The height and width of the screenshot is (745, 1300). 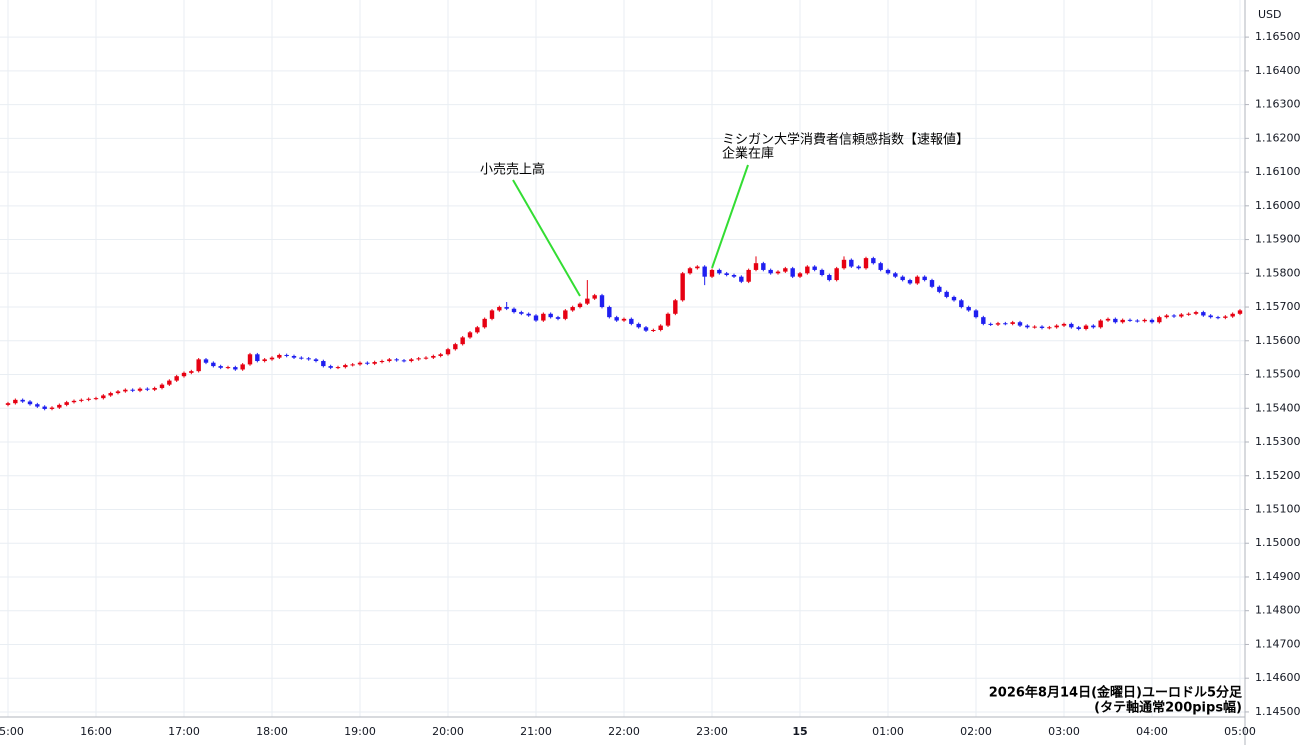 What do you see at coordinates (448, 731) in the screenshot?
I see `x-tick-label: 20:00` at bounding box center [448, 731].